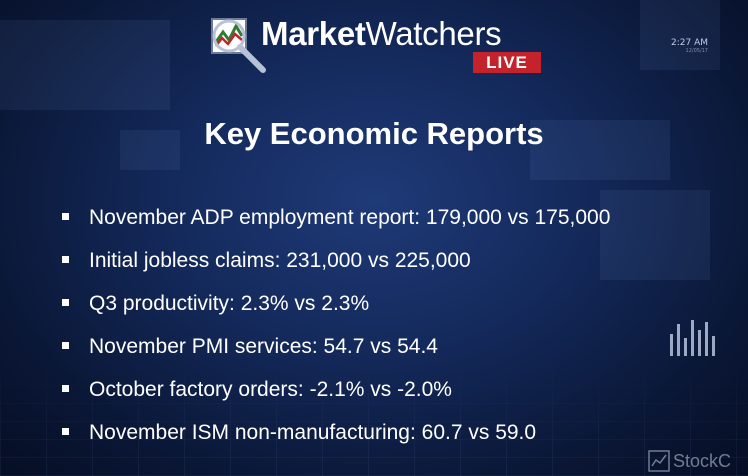 The width and height of the screenshot is (748, 476). I want to click on stockcharts-logo-icon, so click(659, 461).